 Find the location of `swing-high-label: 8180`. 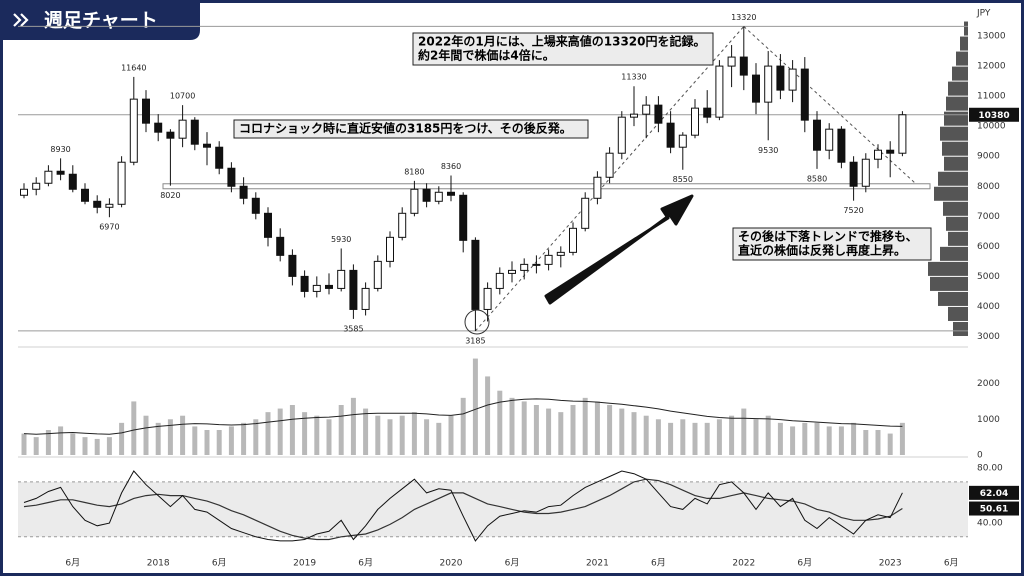

swing-high-label: 8180 is located at coordinates (414, 171).